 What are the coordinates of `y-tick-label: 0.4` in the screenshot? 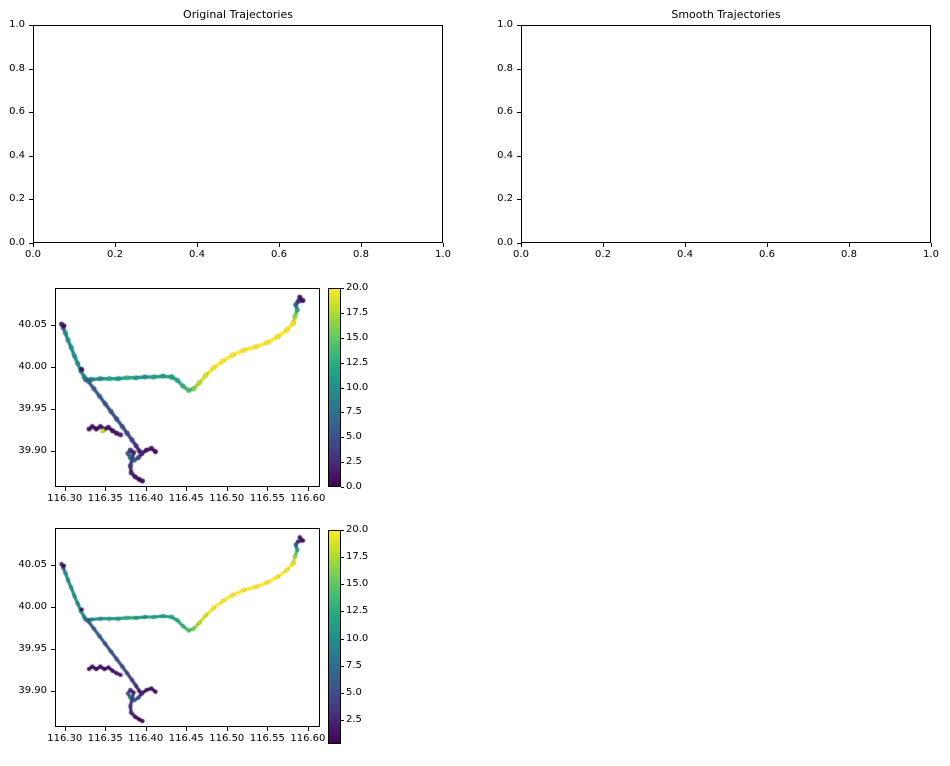 It's located at (505, 155).